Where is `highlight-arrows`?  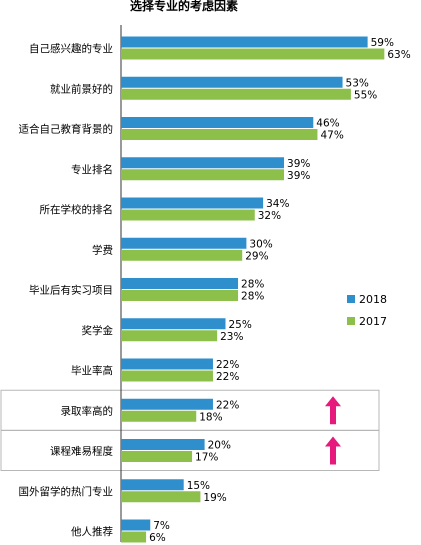
highlight-arrows is located at coordinates (333, 430).